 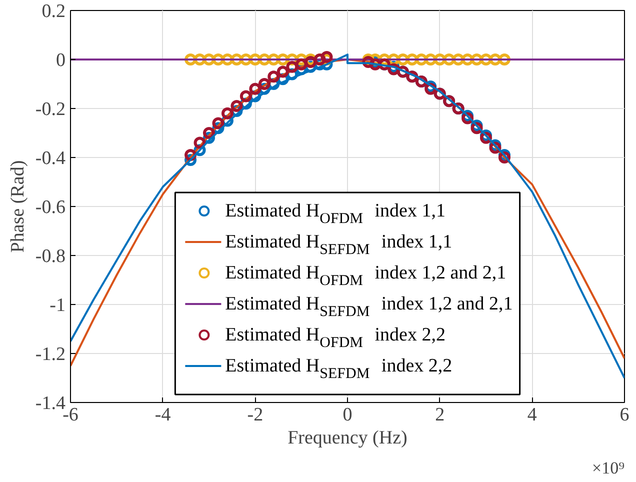 What do you see at coordinates (17, 206) in the screenshot?
I see `y-axis-title: Phase (Rad)` at bounding box center [17, 206].